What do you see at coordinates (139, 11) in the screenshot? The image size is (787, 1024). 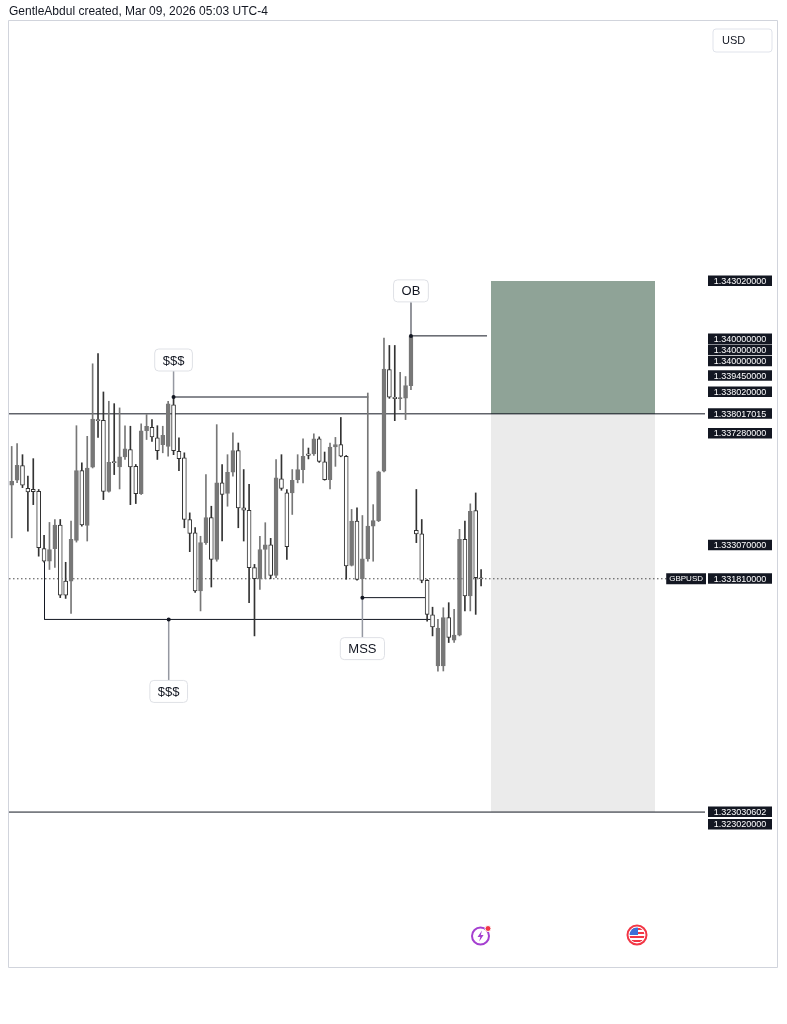 I see `text: GentleAbdul created, Mar 09, 2026 05:03 UTC-4` at bounding box center [139, 11].